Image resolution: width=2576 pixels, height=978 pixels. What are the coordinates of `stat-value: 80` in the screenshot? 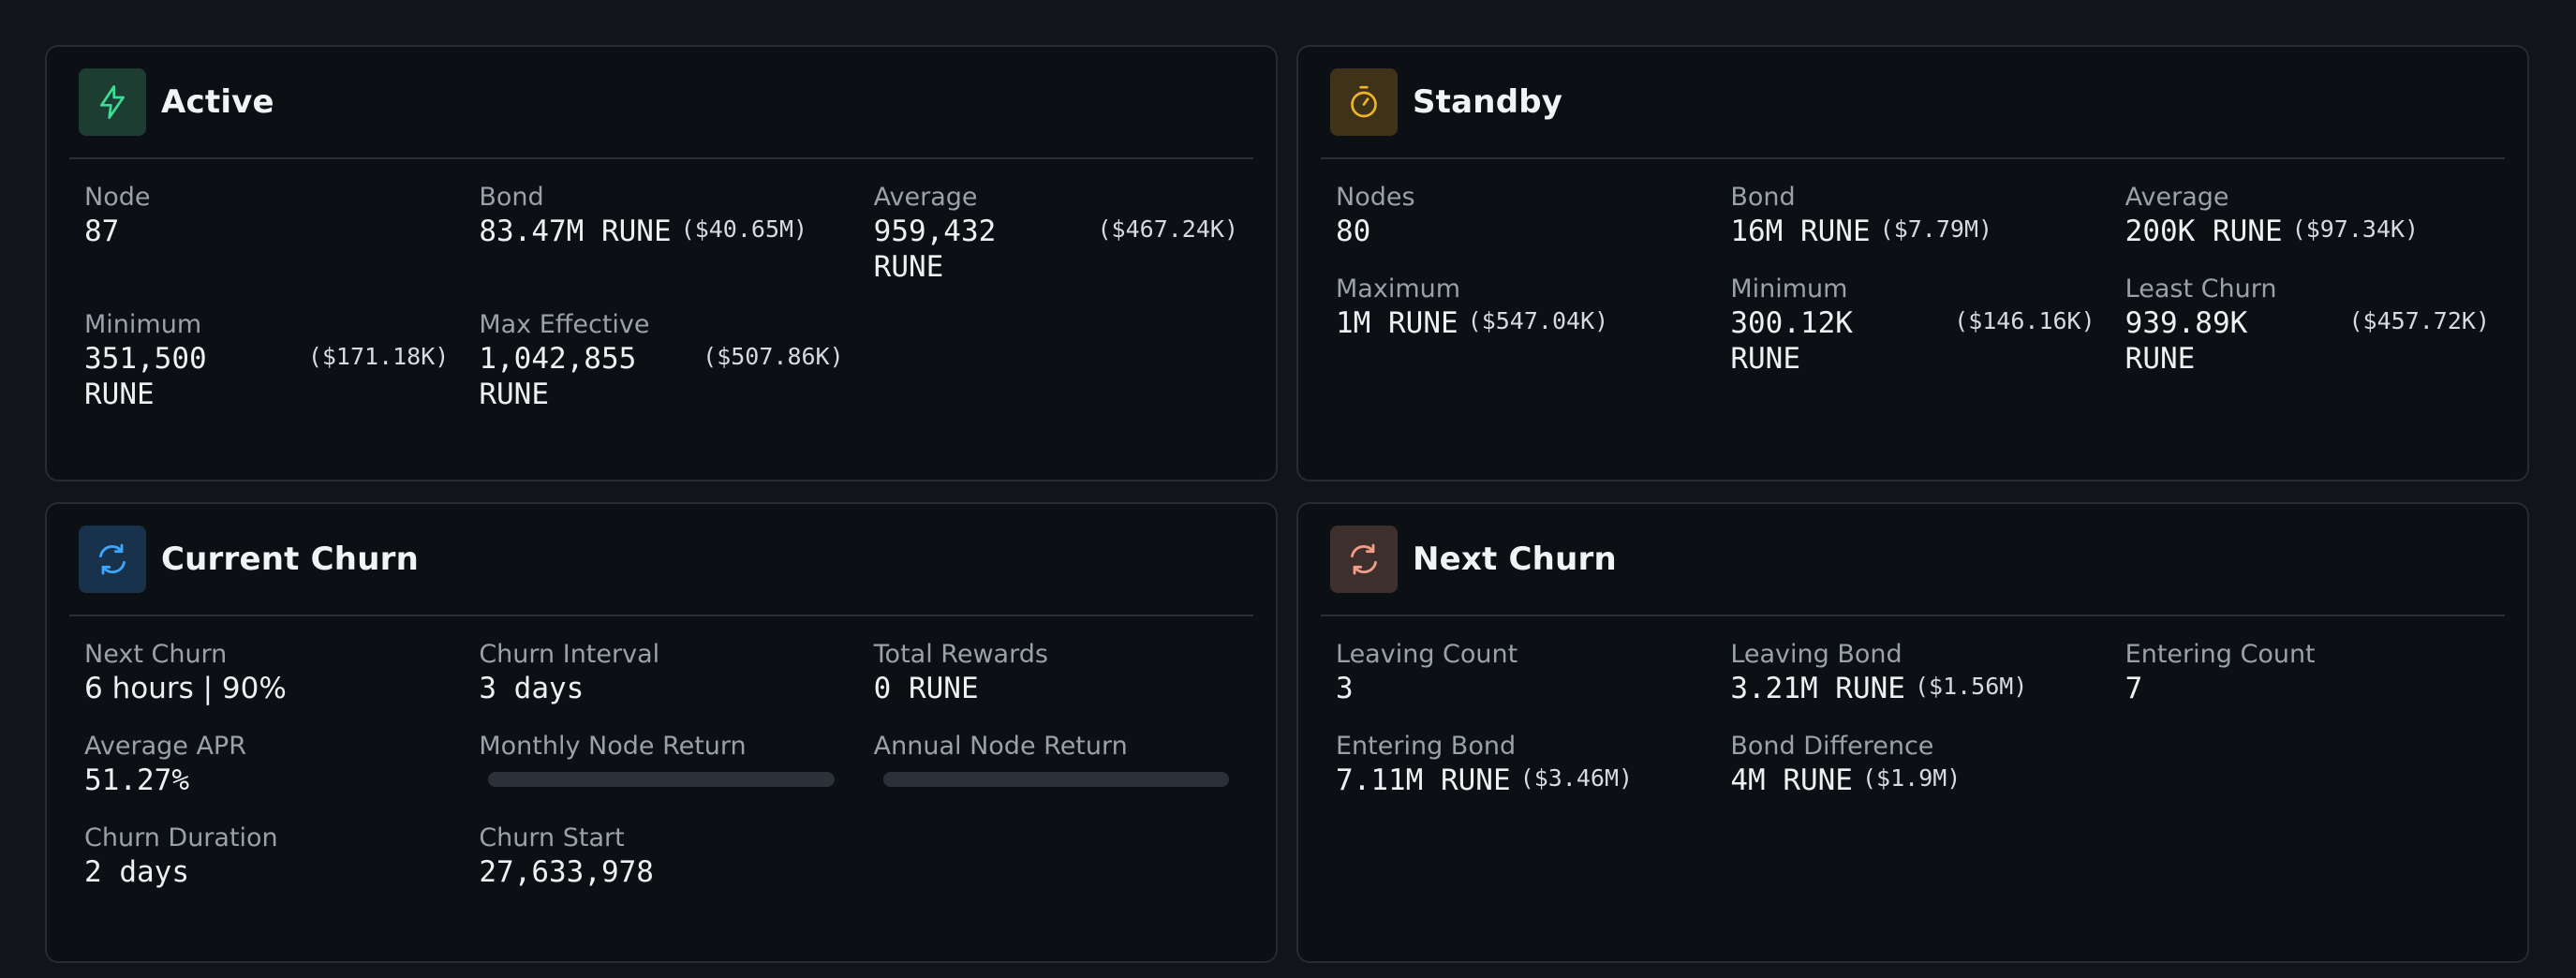 It's located at (1353, 232).